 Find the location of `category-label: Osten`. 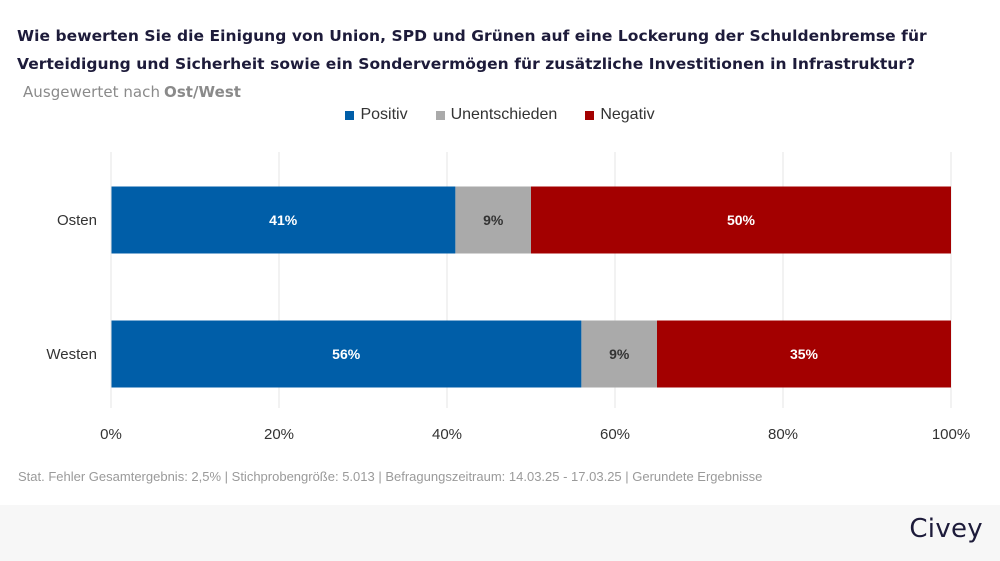

category-label: Osten is located at coordinates (77, 220).